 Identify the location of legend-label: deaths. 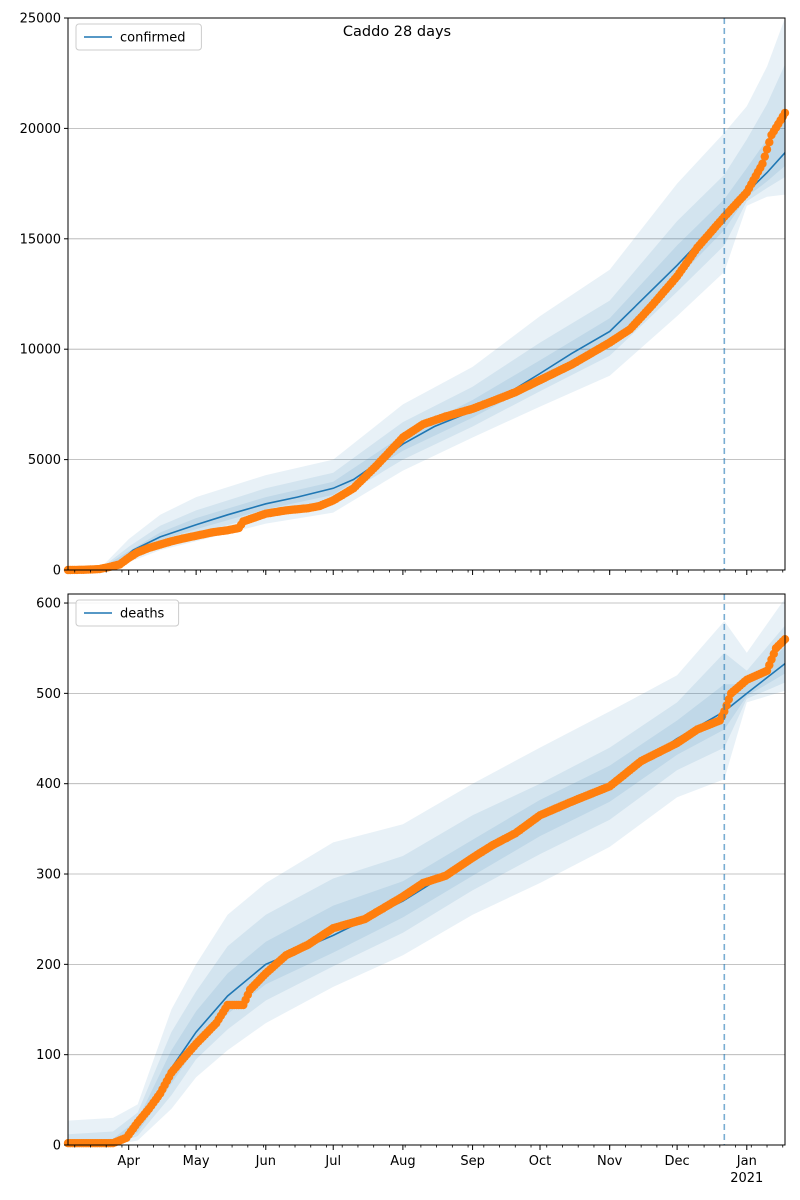
(142, 614).